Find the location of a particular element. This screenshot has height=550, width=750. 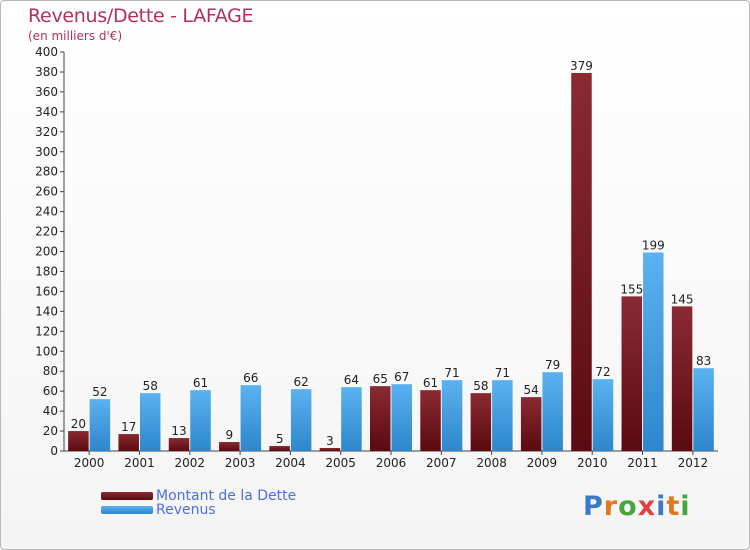

legend-swatch-debt is located at coordinates (127, 496).